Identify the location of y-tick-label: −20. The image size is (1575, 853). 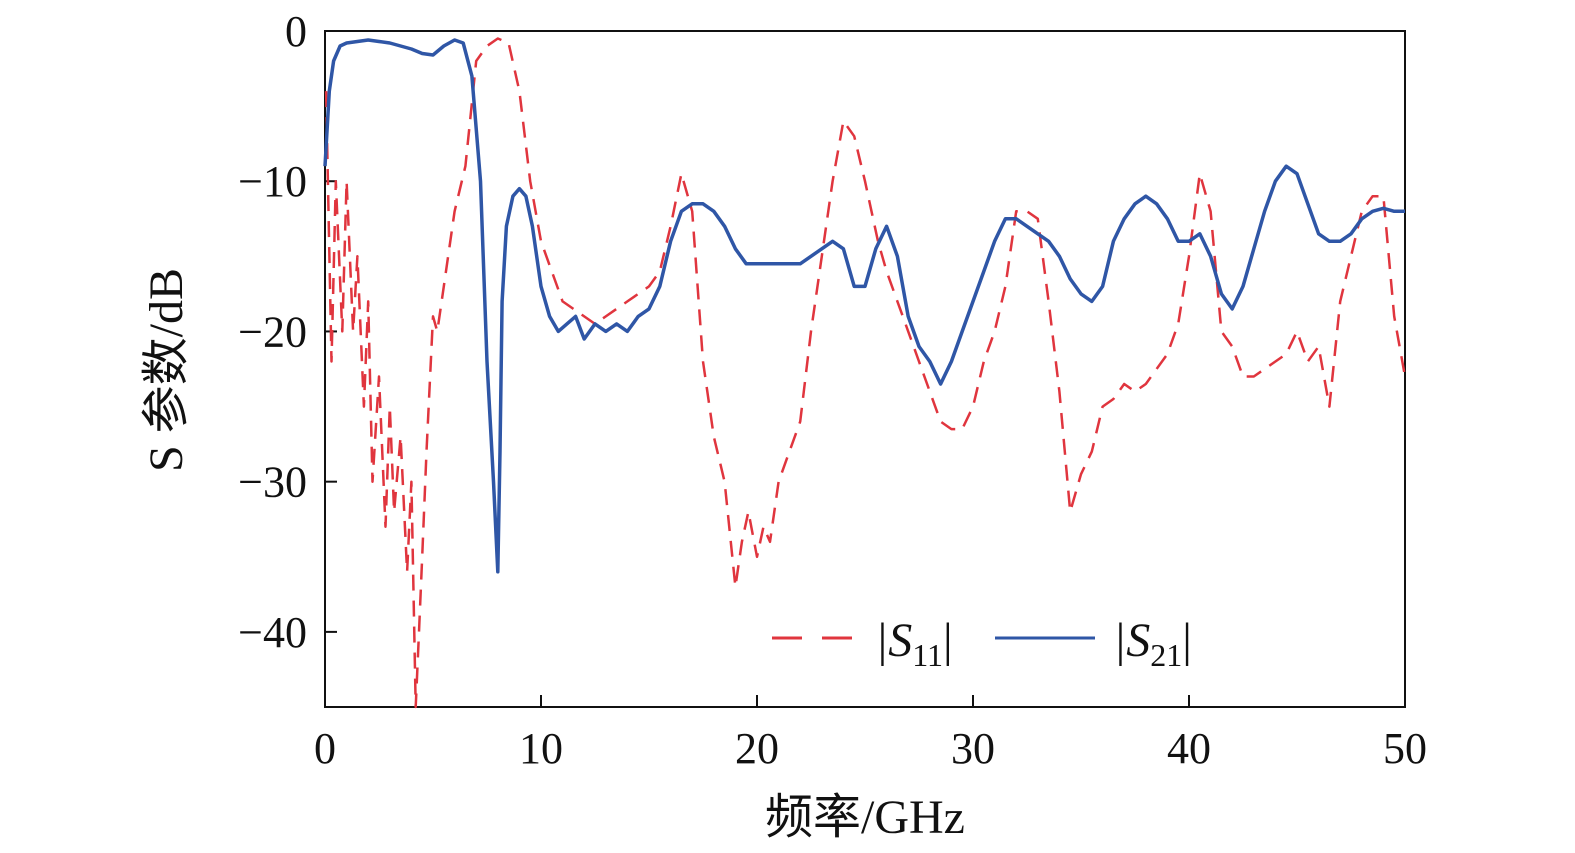
(272, 331).